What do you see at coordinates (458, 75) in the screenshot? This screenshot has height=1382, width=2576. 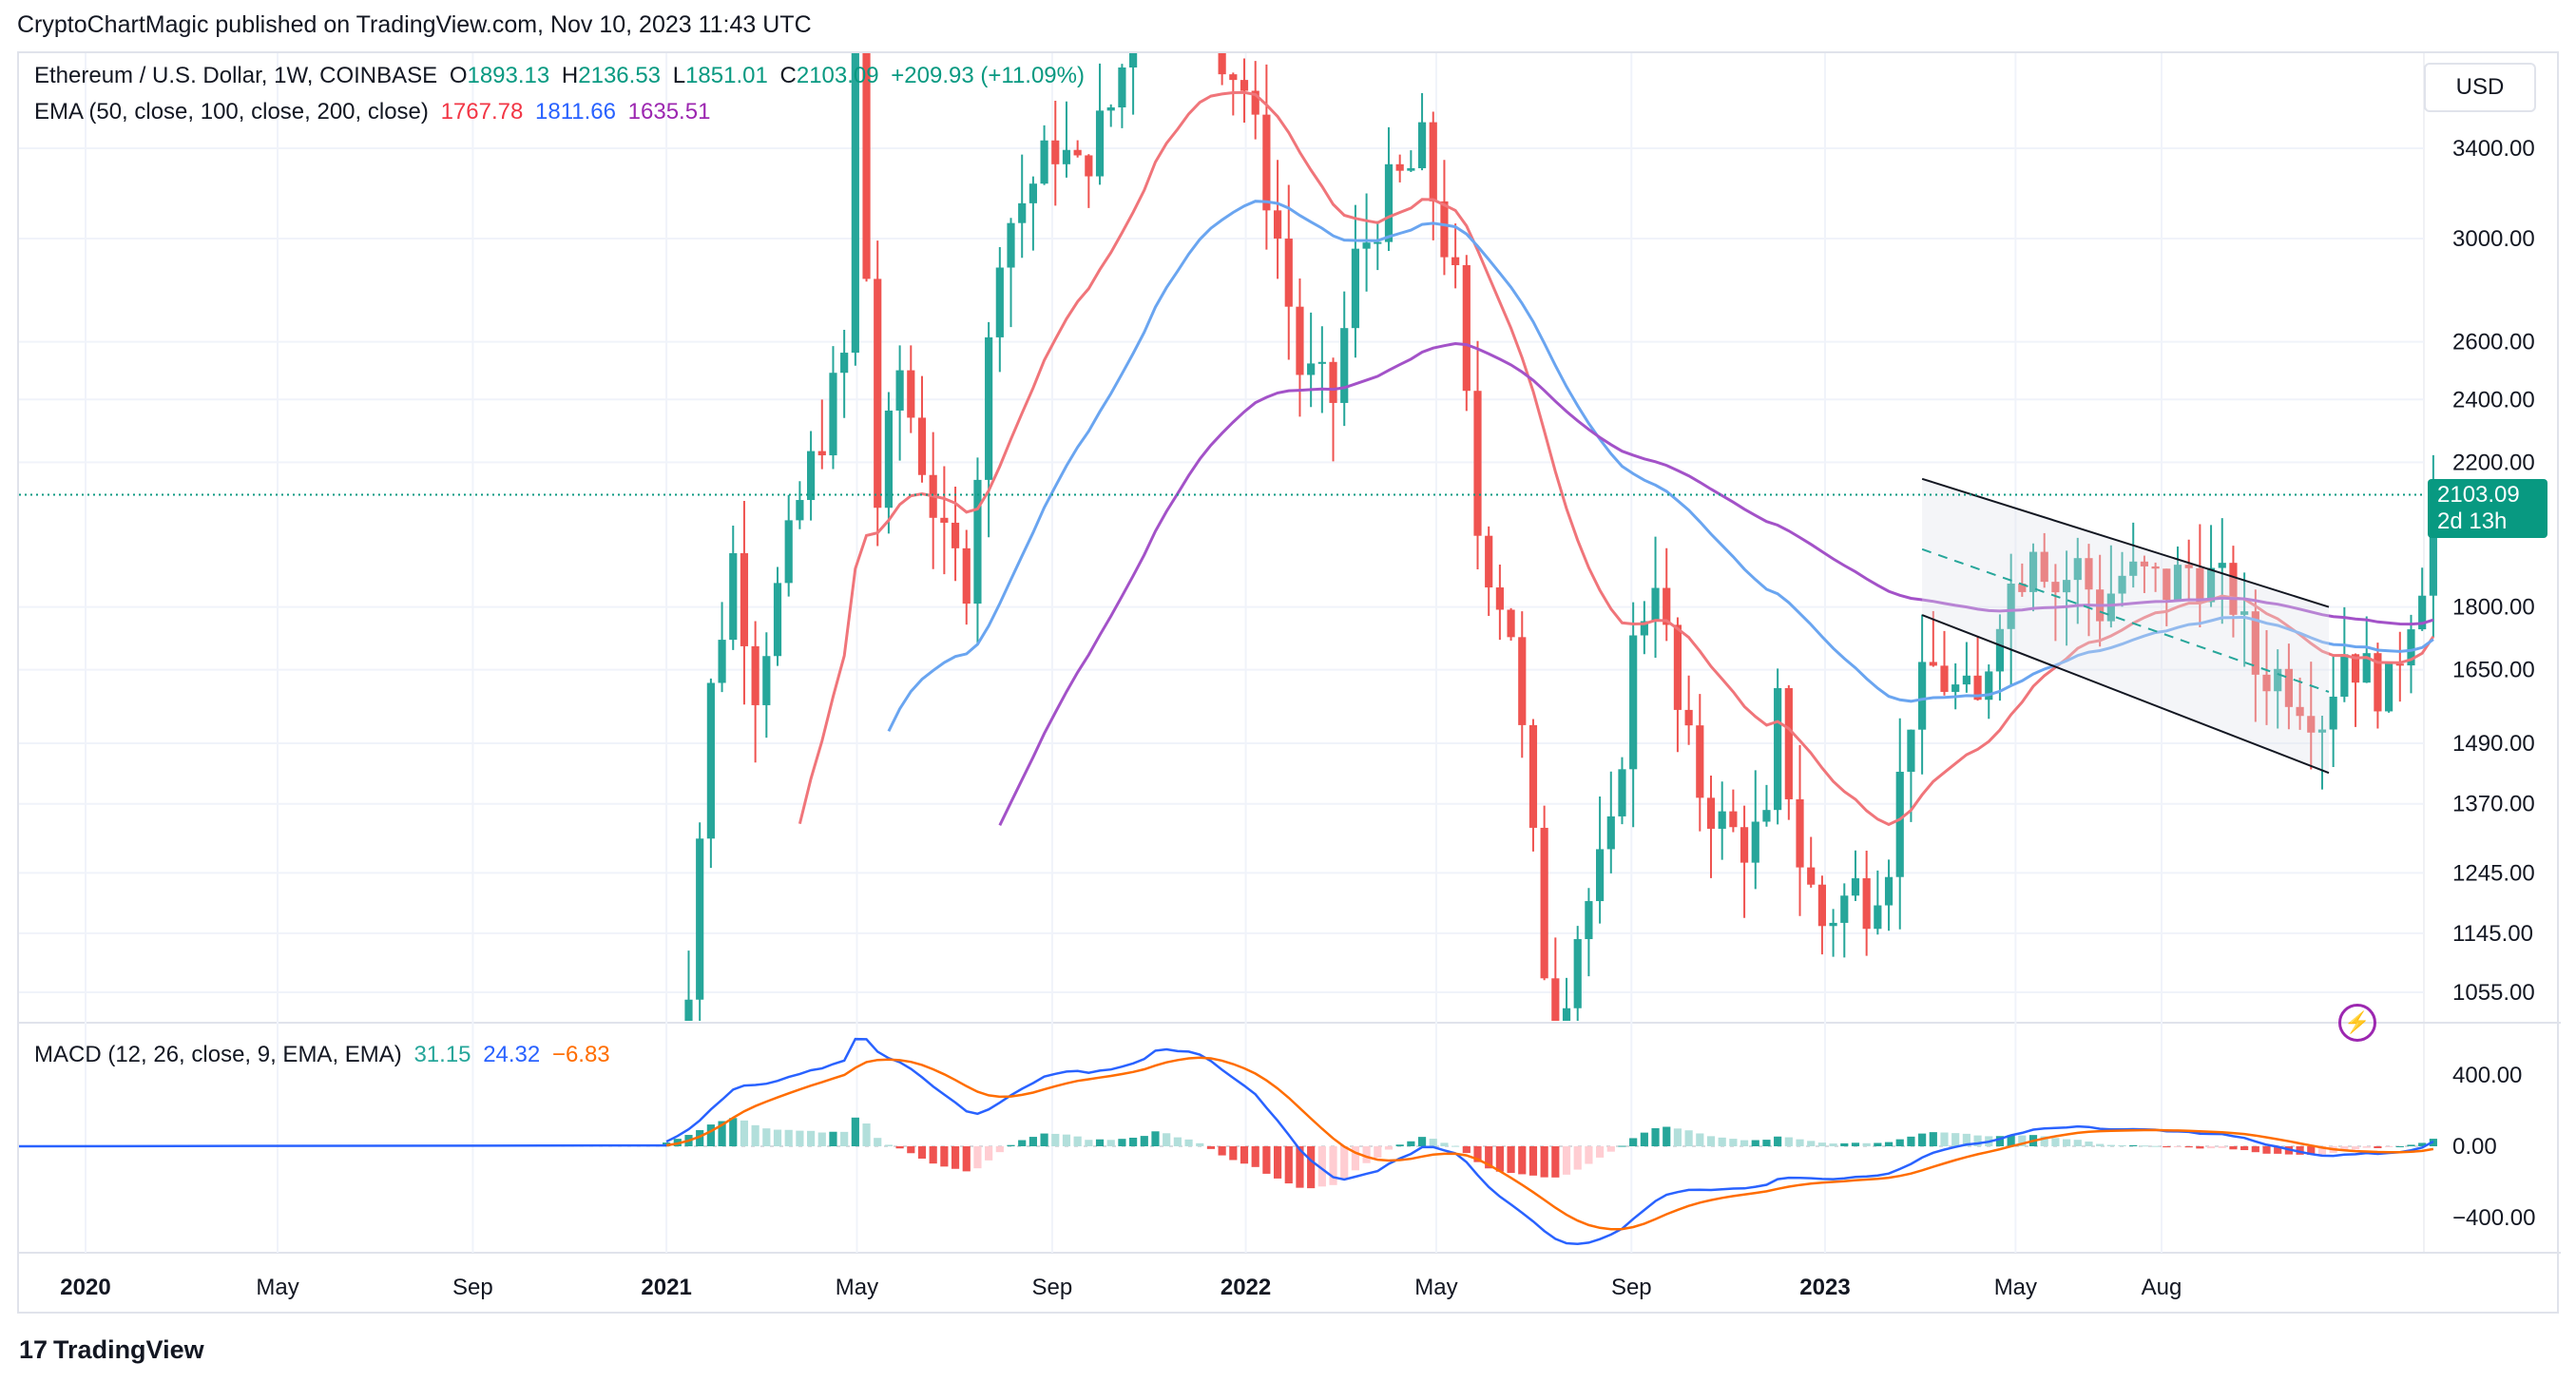 I see `open-label: O` at bounding box center [458, 75].